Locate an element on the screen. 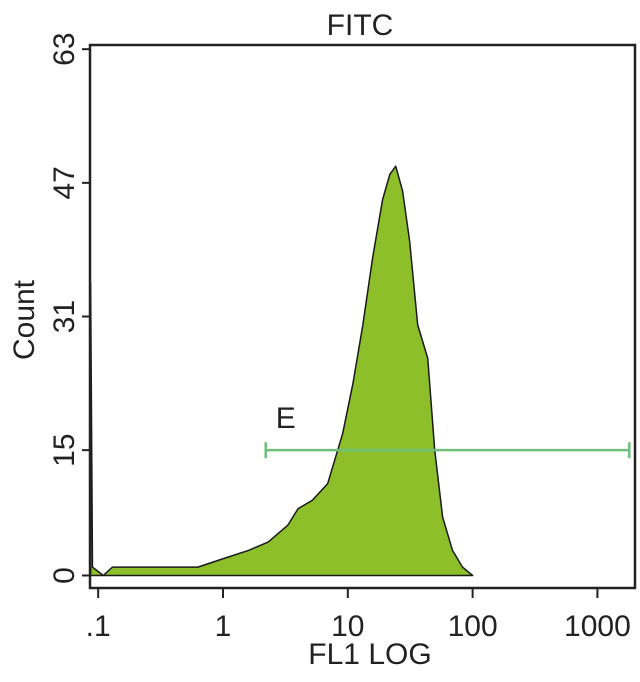  y-tick-label: 63 is located at coordinates (64, 48).